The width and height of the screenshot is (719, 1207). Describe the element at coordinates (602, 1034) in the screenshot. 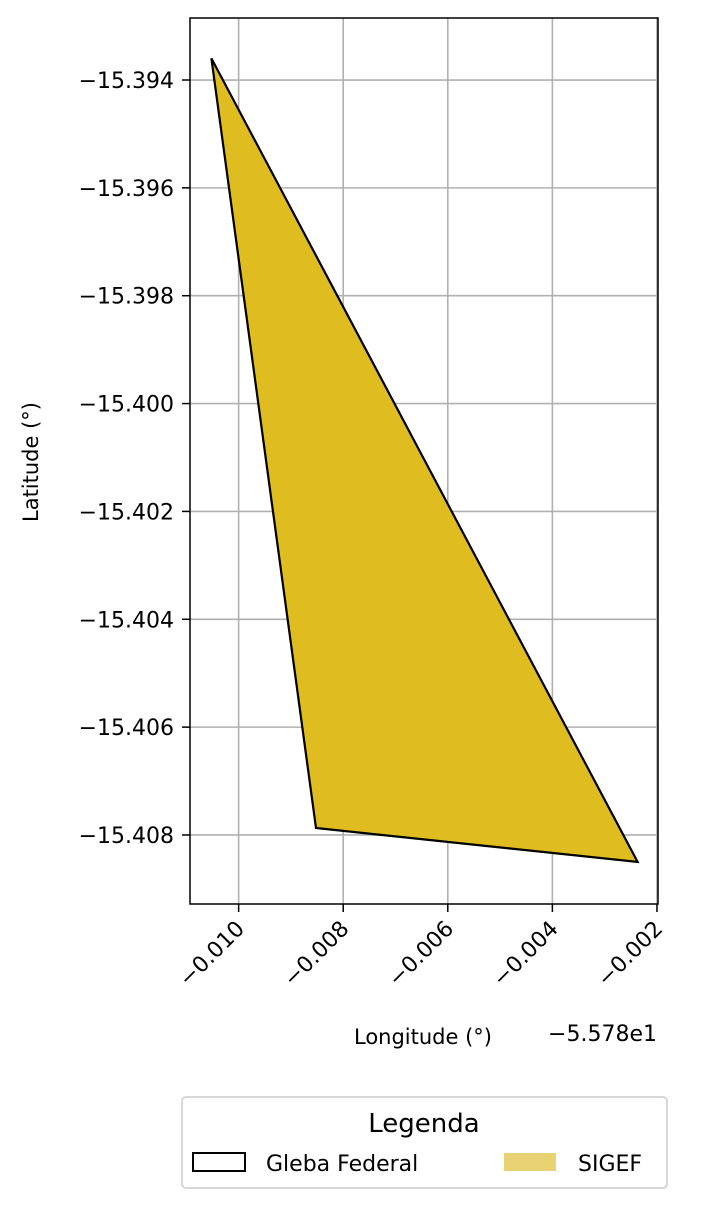

I see `x-axis-offset-label: −5.578e1` at that location.